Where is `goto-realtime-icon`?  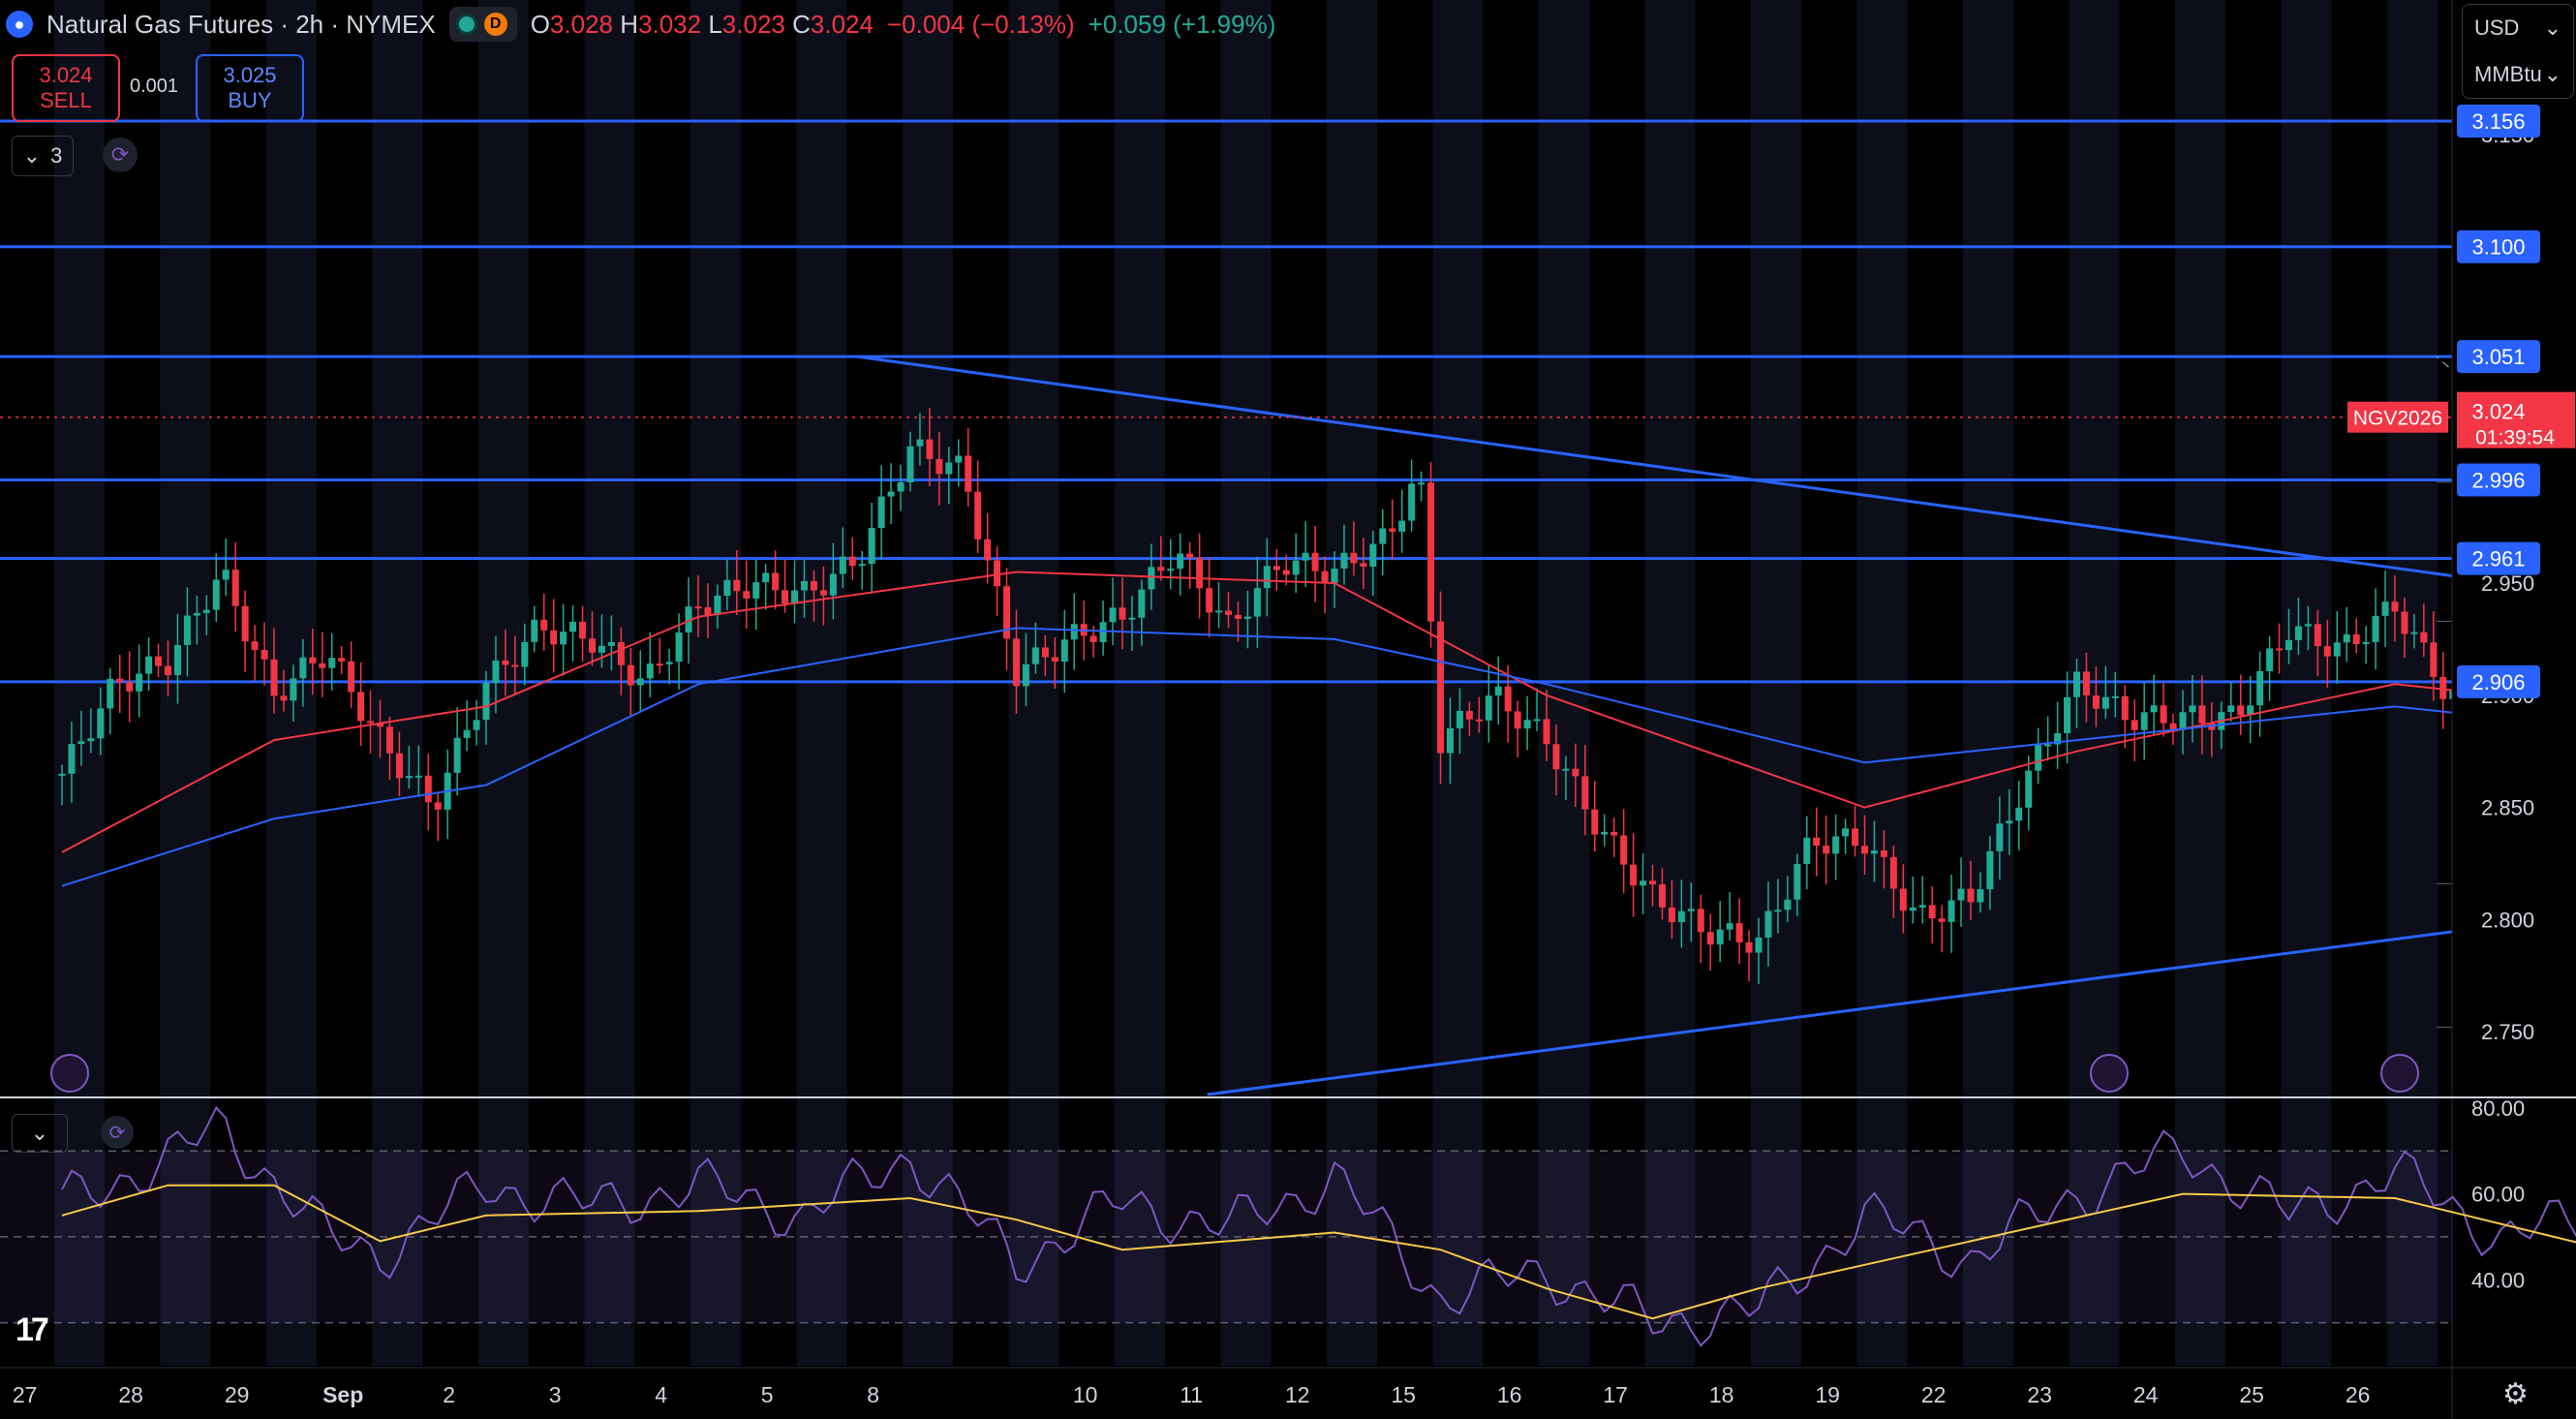 goto-realtime-icon is located at coordinates (2399, 1073).